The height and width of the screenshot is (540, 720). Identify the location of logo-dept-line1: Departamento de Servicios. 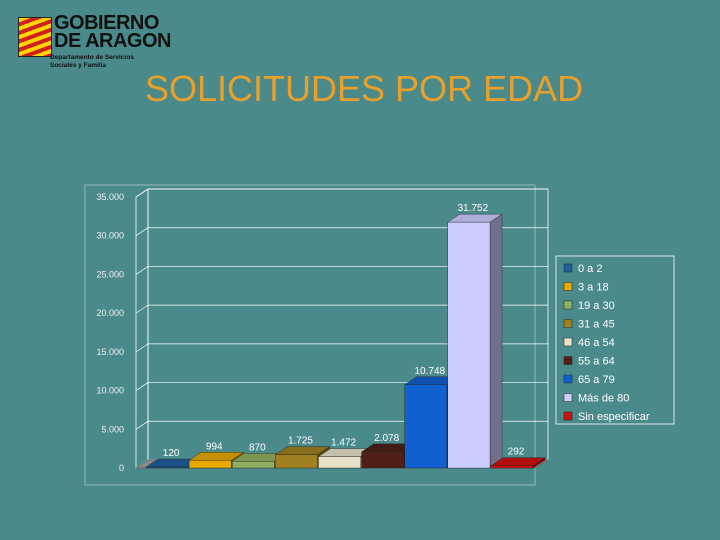
(92, 57).